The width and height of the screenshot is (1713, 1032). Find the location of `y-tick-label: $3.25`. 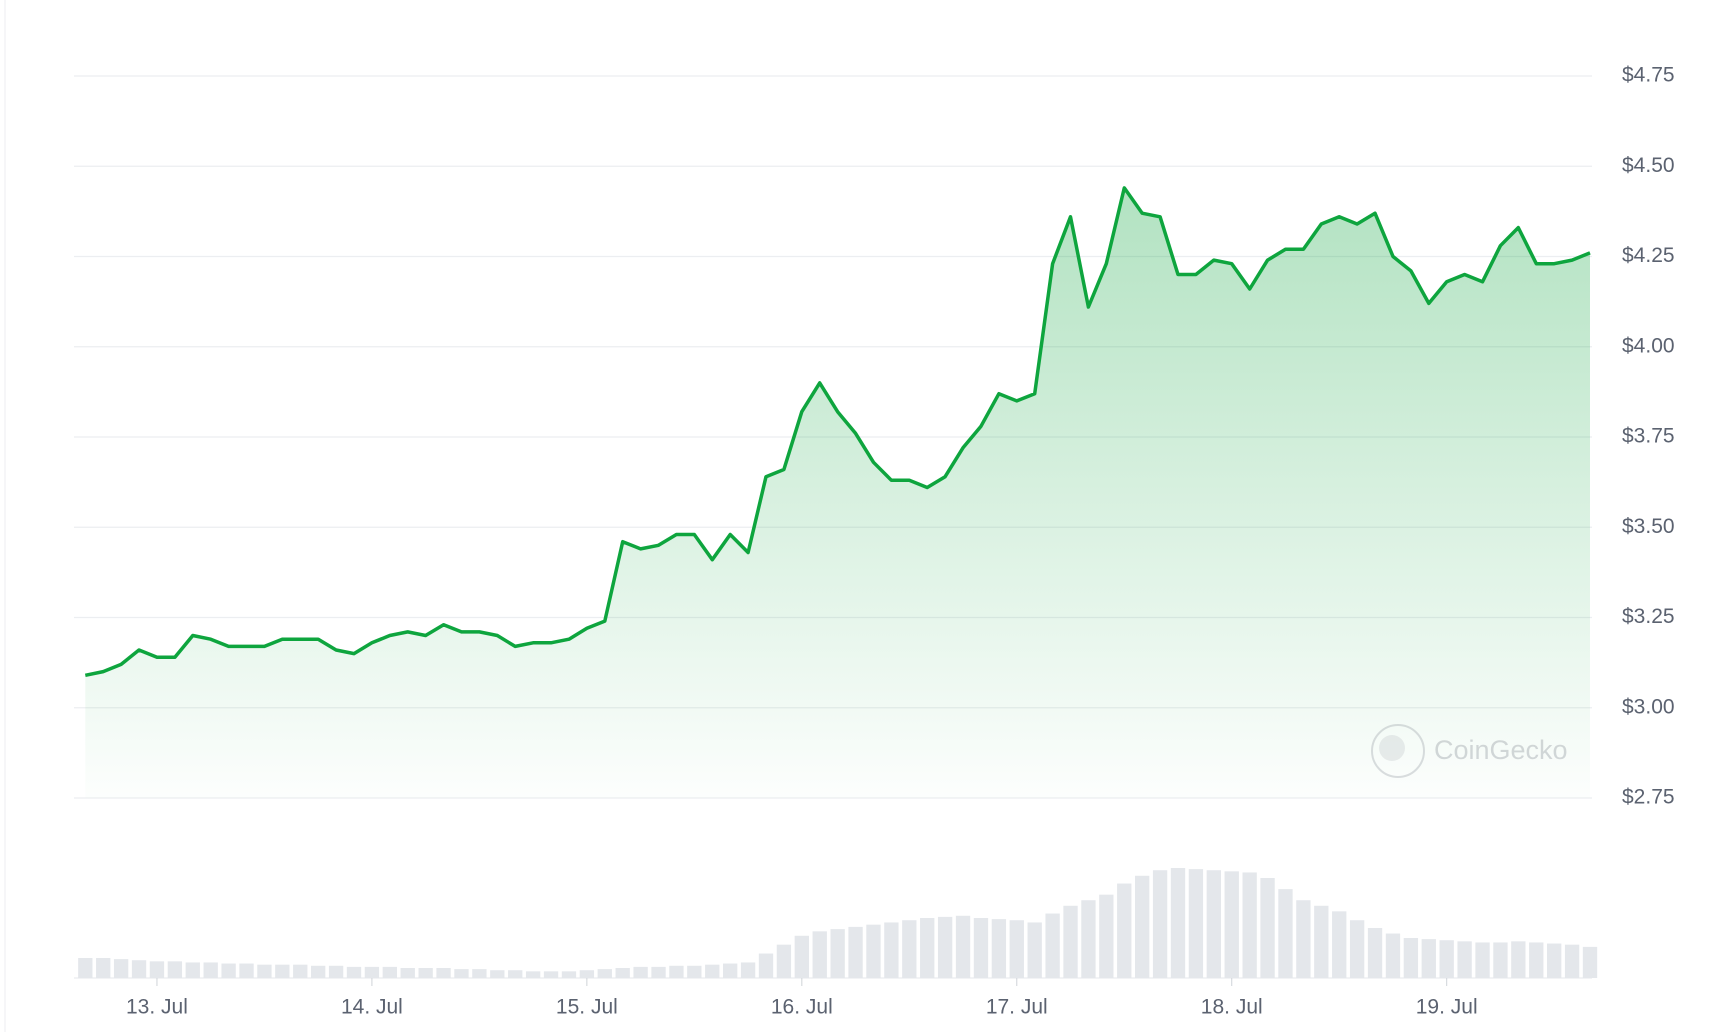

y-tick-label: $3.25 is located at coordinates (1648, 616).